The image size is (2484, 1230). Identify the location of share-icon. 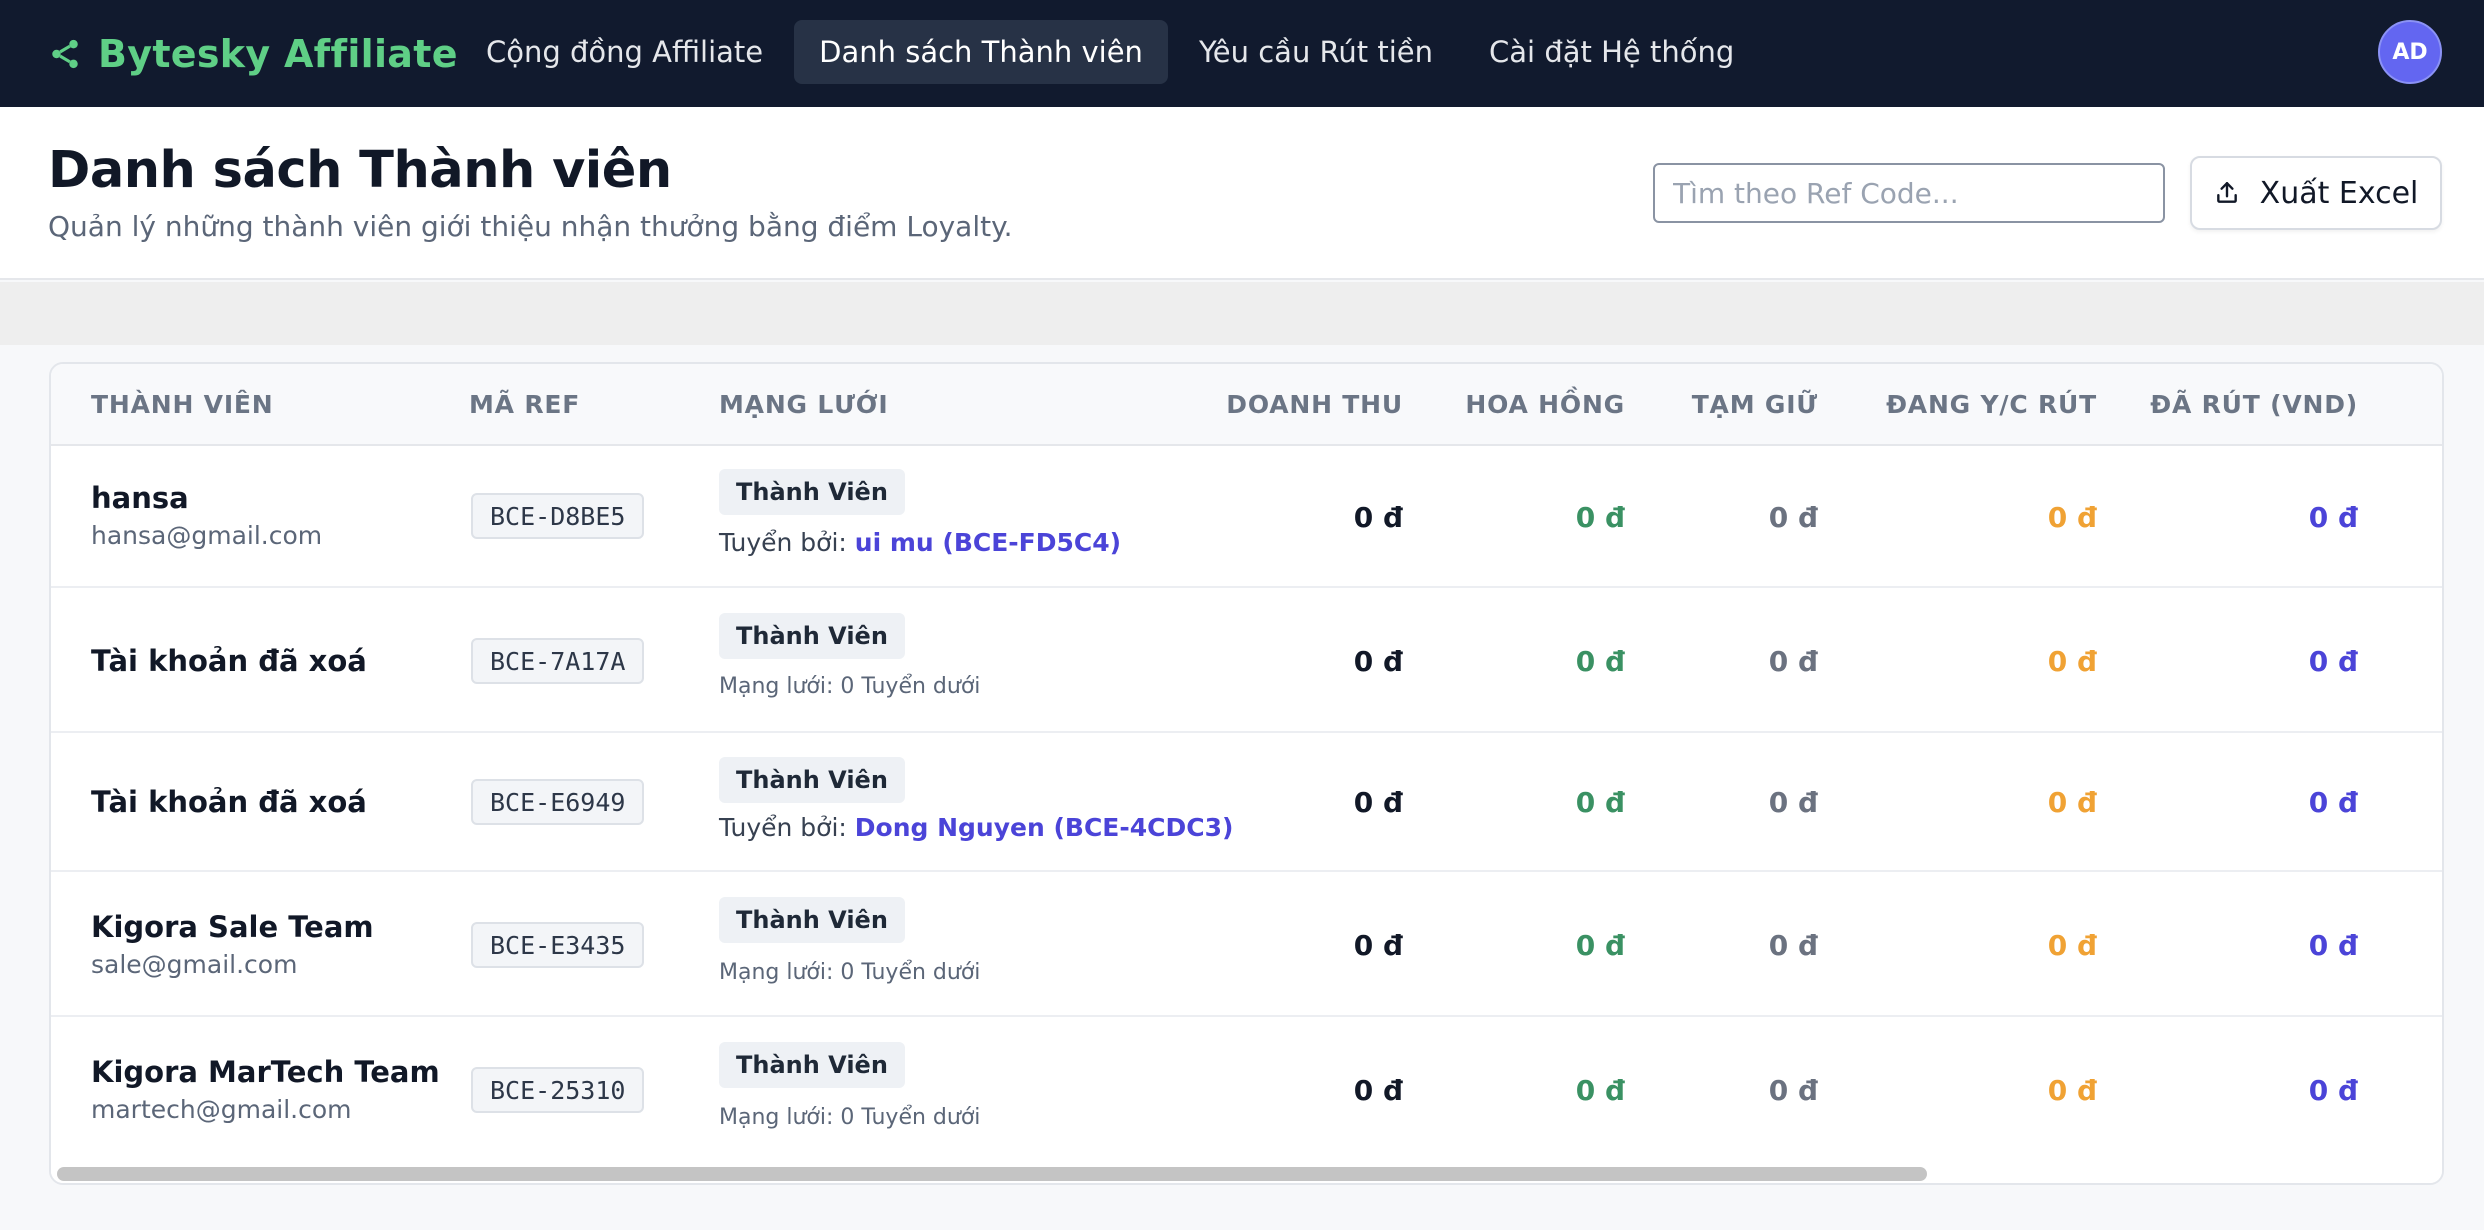
(65, 53).